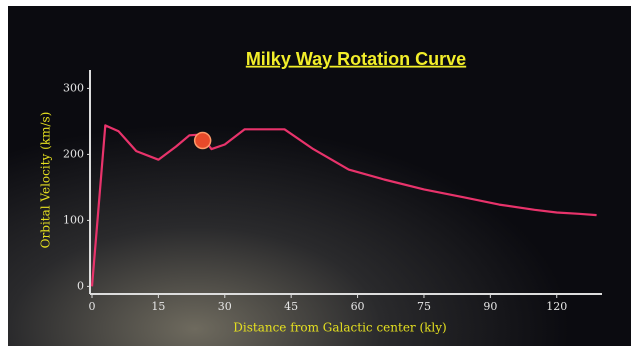 This screenshot has height=352, width=639. Describe the element at coordinates (358, 306) in the screenshot. I see `x-tick-label: 60` at that location.